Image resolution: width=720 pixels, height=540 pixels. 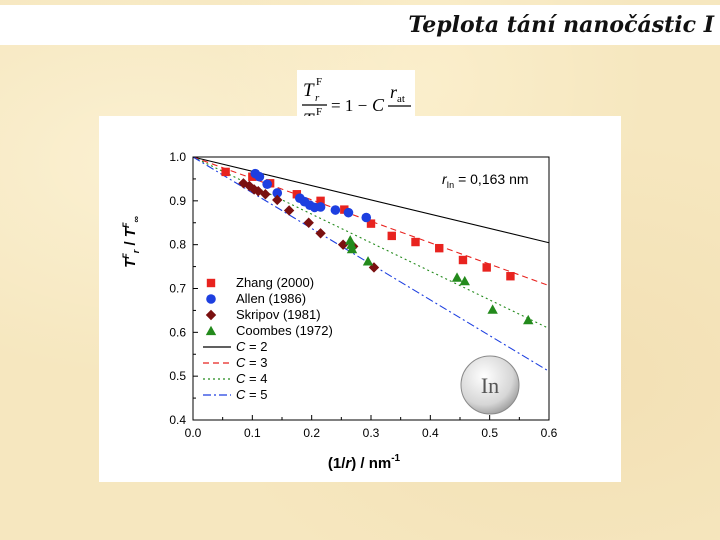 What do you see at coordinates (348, 463) in the screenshot?
I see `x-axis-label-part2: r` at bounding box center [348, 463].